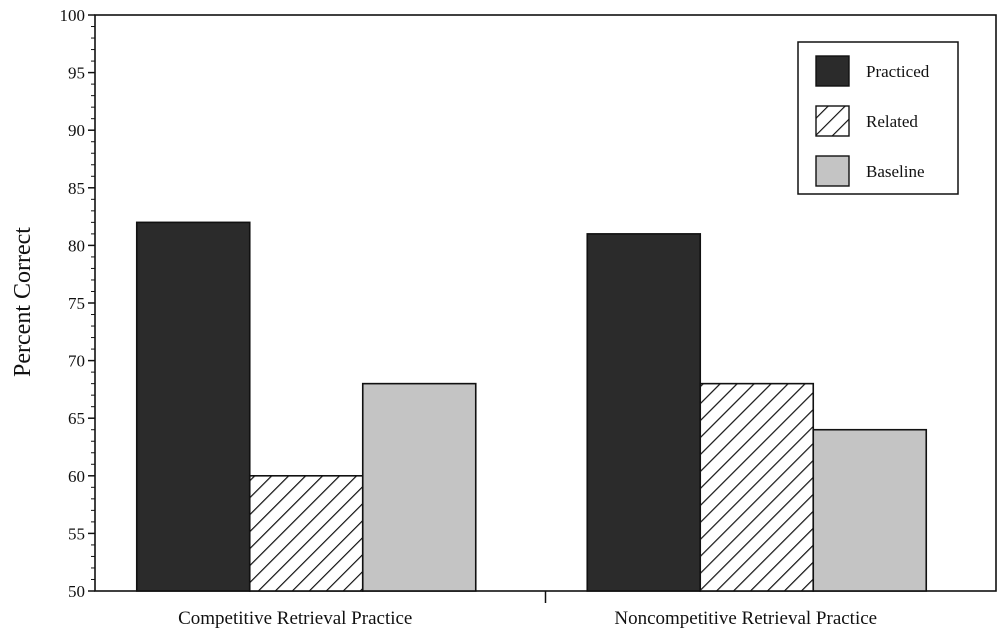 This screenshot has height=633, width=1000. Describe the element at coordinates (76, 130) in the screenshot. I see `y-tick-label: 90` at that location.